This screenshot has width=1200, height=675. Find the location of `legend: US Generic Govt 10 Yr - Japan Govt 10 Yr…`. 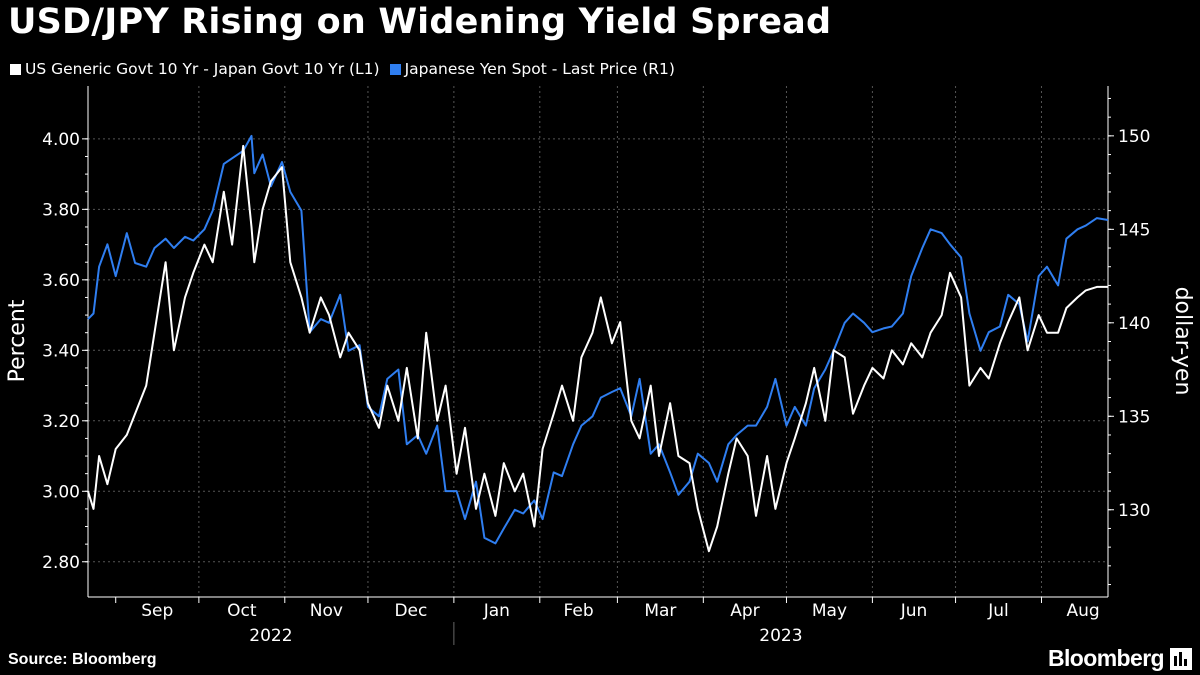

legend: US Generic Govt 10 Yr - Japan Govt 10 Yr… is located at coordinates (347, 69).